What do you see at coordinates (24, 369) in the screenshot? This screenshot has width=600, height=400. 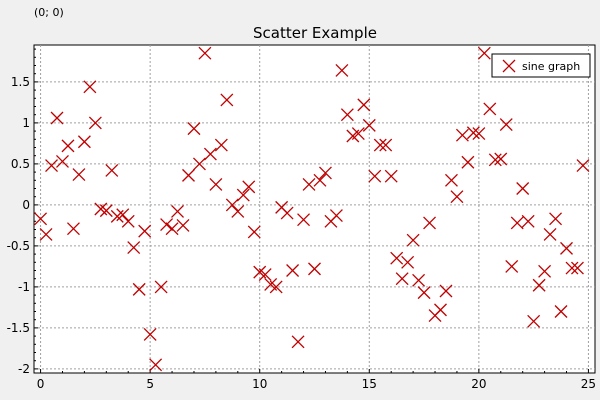 I see `y-tick-label: -2` at bounding box center [24, 369].